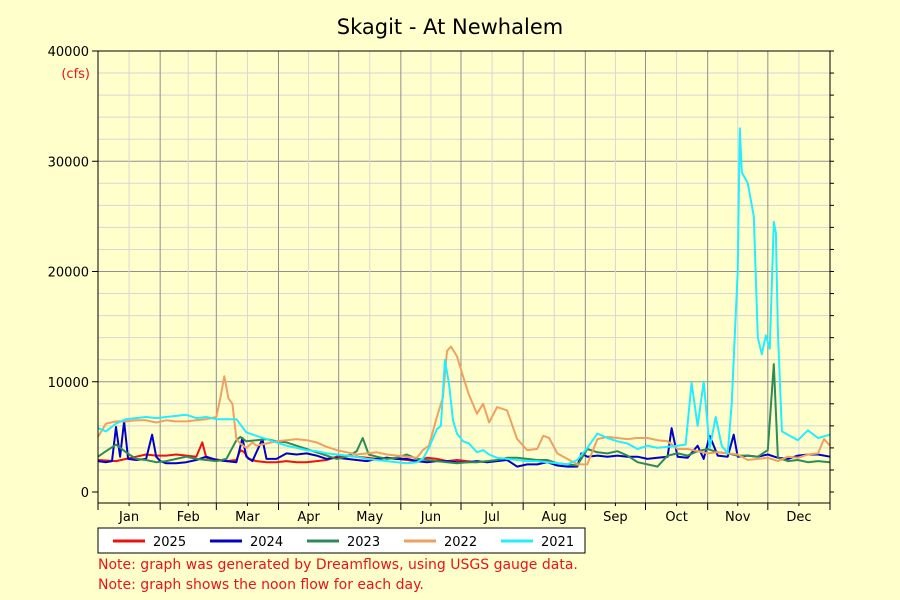  What do you see at coordinates (491, 517) in the screenshot?
I see `x-tick-label: Jul` at bounding box center [491, 517].